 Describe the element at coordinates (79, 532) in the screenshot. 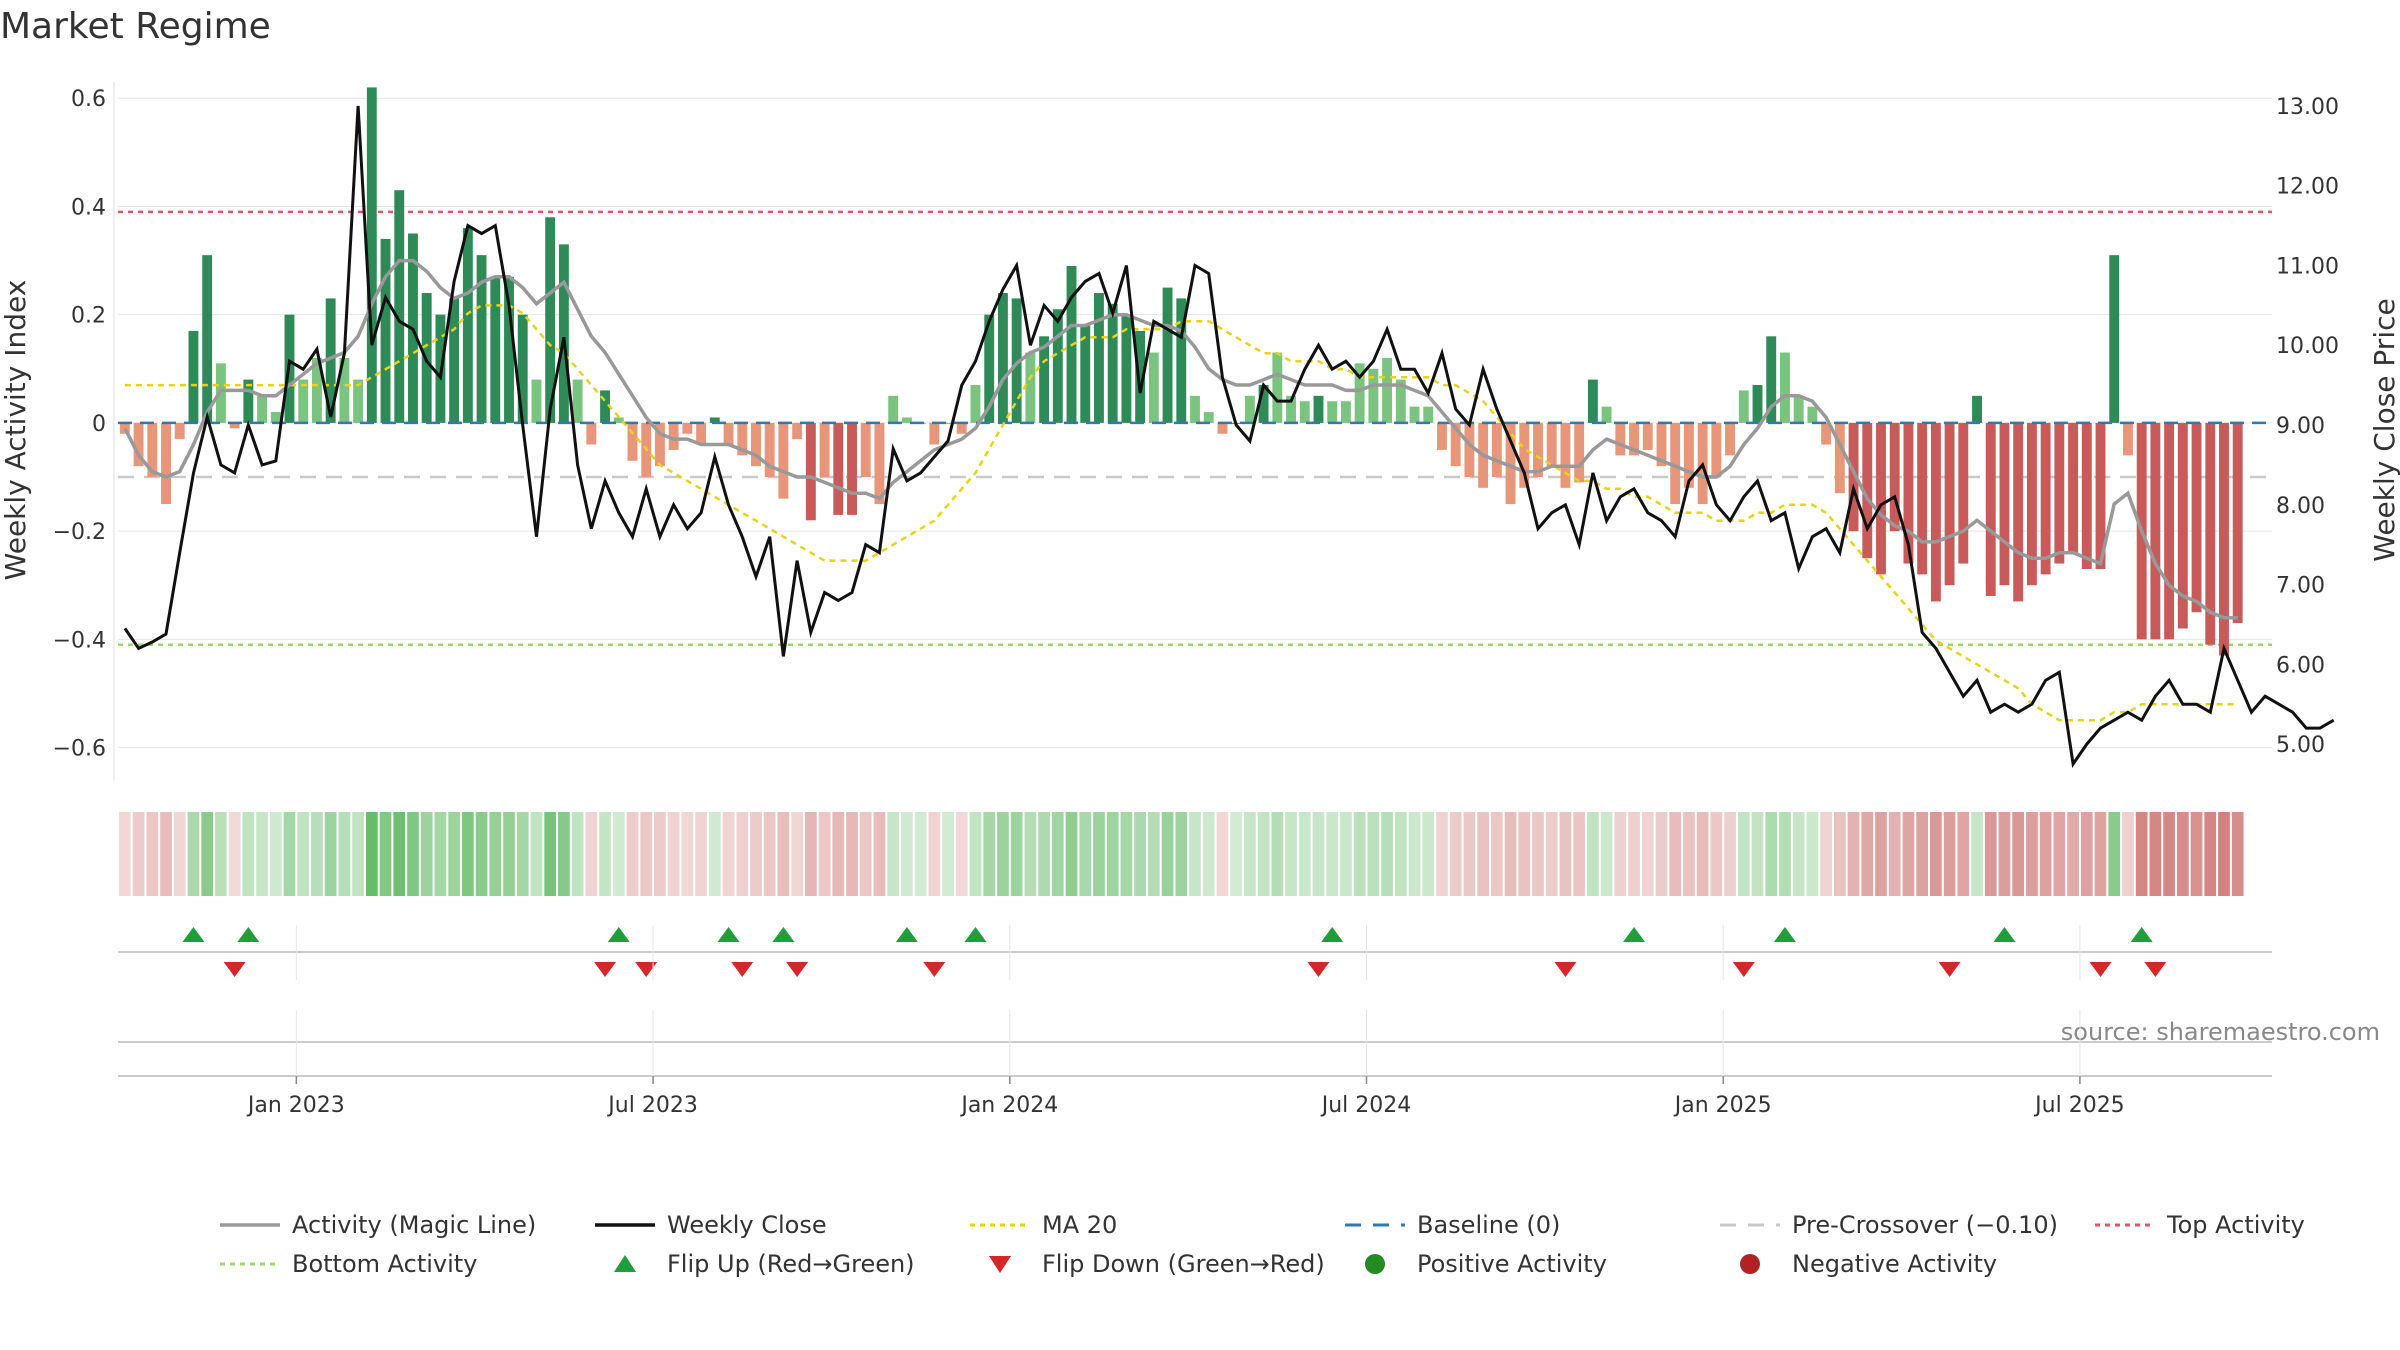

I see `y-left-tick-label: −0.2` at that location.